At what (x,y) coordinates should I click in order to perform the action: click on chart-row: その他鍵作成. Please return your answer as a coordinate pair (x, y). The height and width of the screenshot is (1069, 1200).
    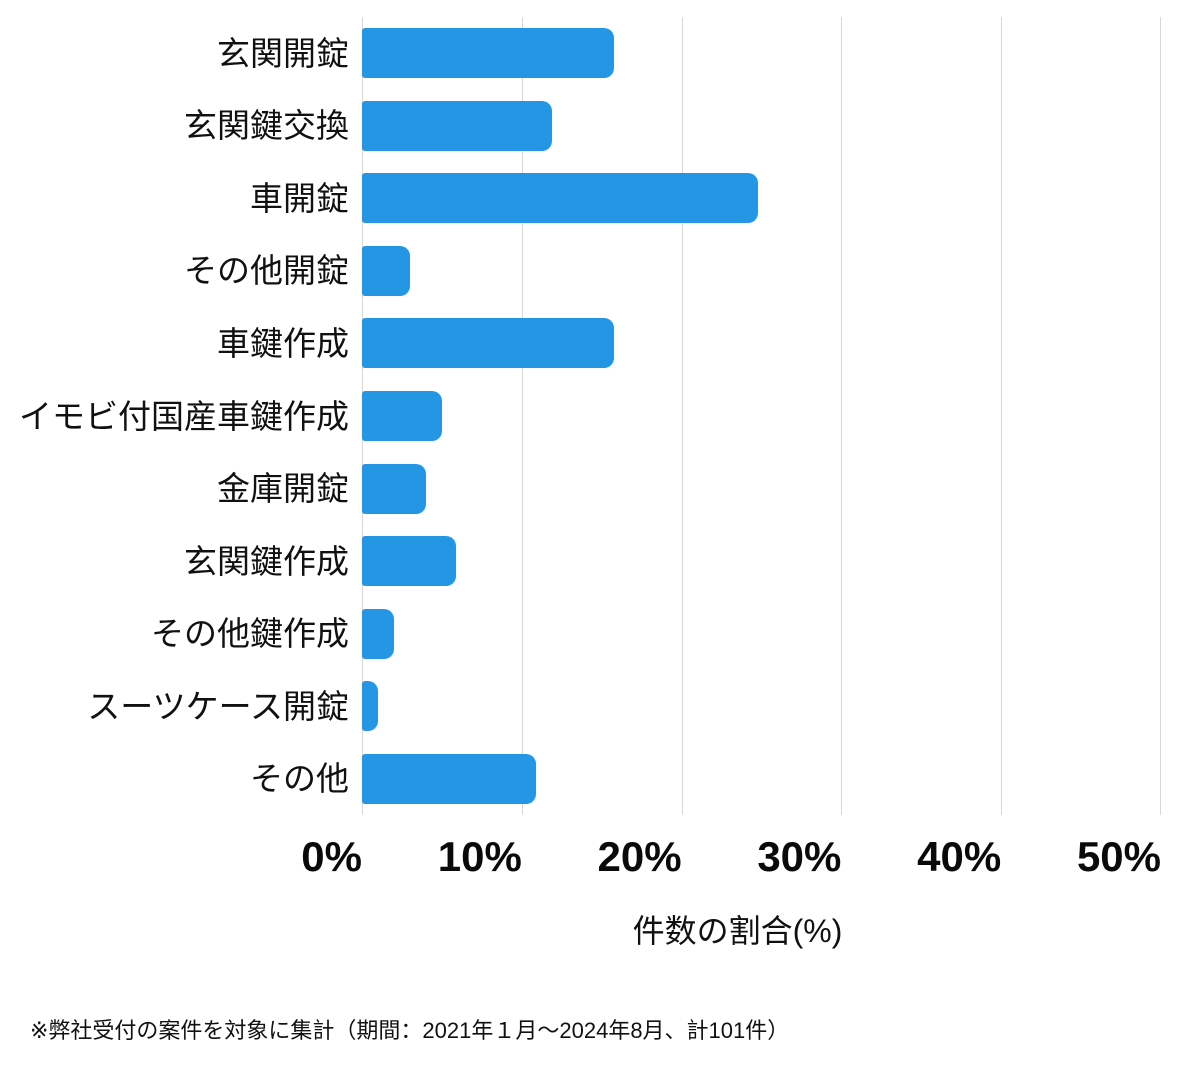
    Looking at the image, I should click on (580, 633).